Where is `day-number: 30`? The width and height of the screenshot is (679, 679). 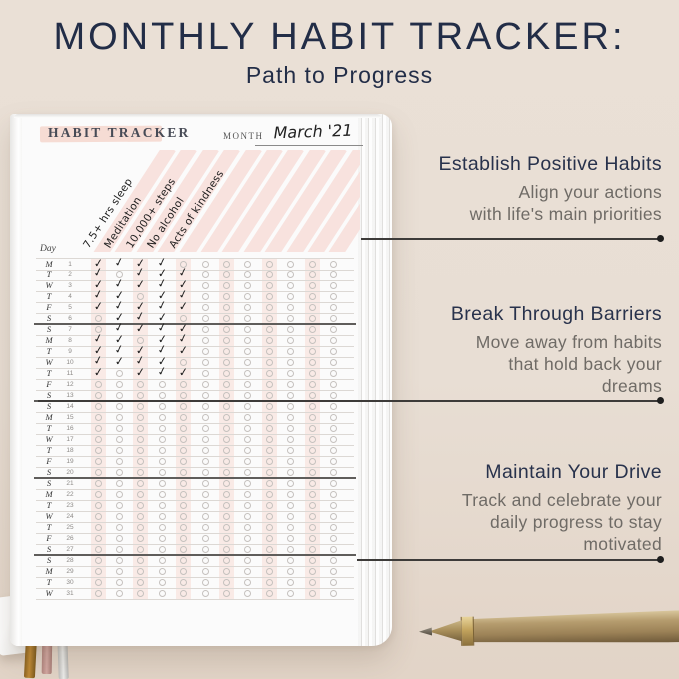 day-number: 30 is located at coordinates (70, 582).